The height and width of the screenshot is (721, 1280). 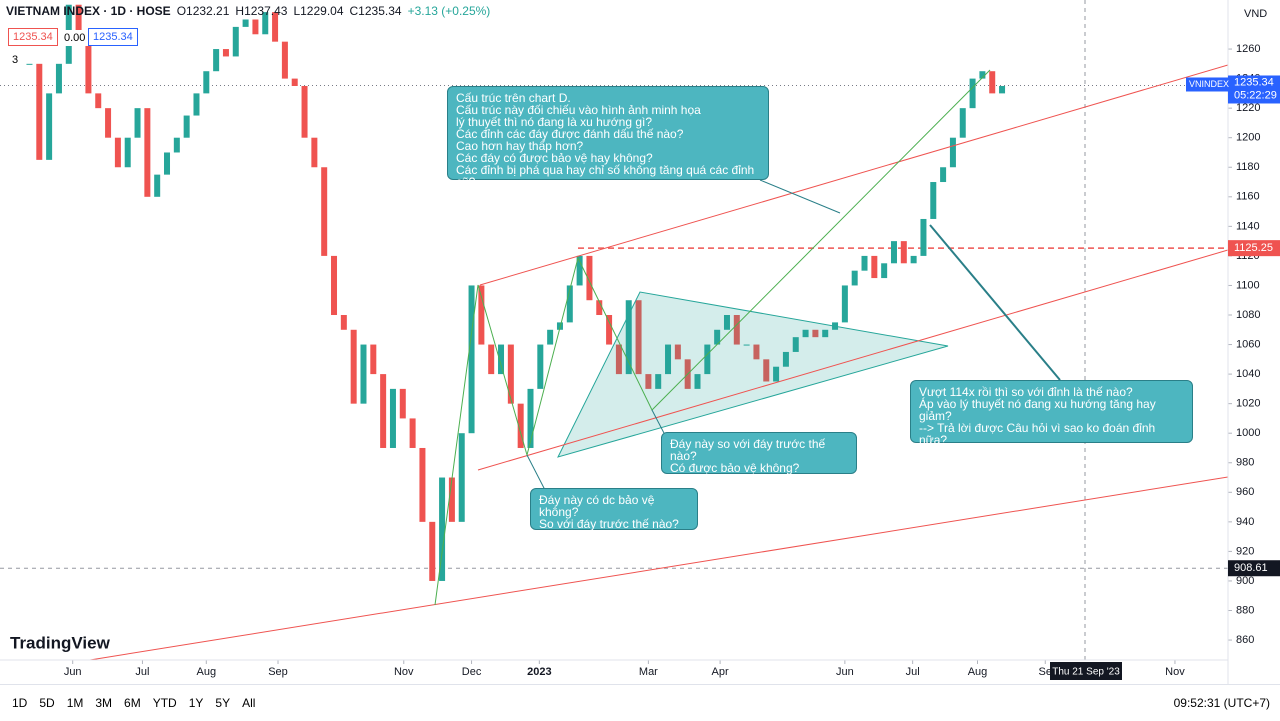 What do you see at coordinates (1254, 89) in the screenshot?
I see `price-tag` at bounding box center [1254, 89].